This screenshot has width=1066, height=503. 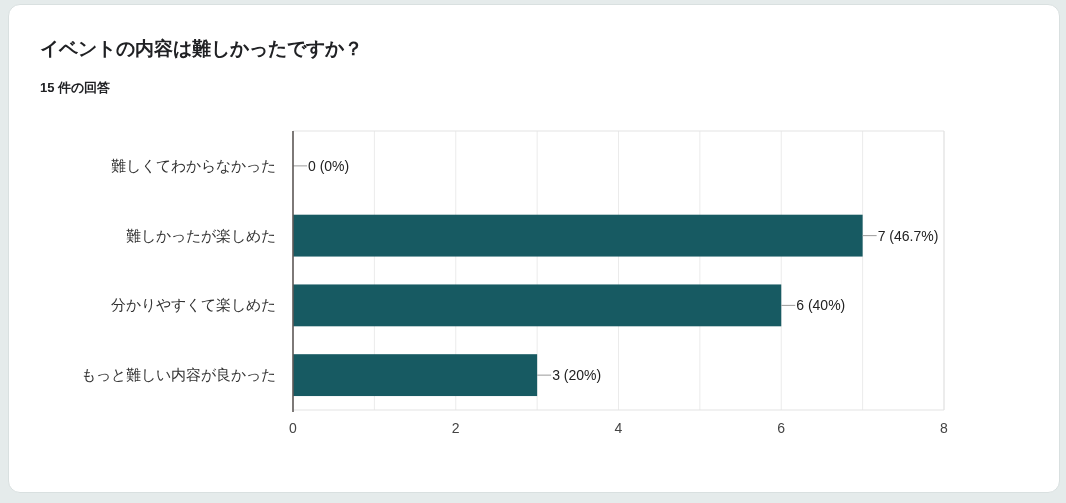 I want to click on x-tick: 6, so click(x=781, y=428).